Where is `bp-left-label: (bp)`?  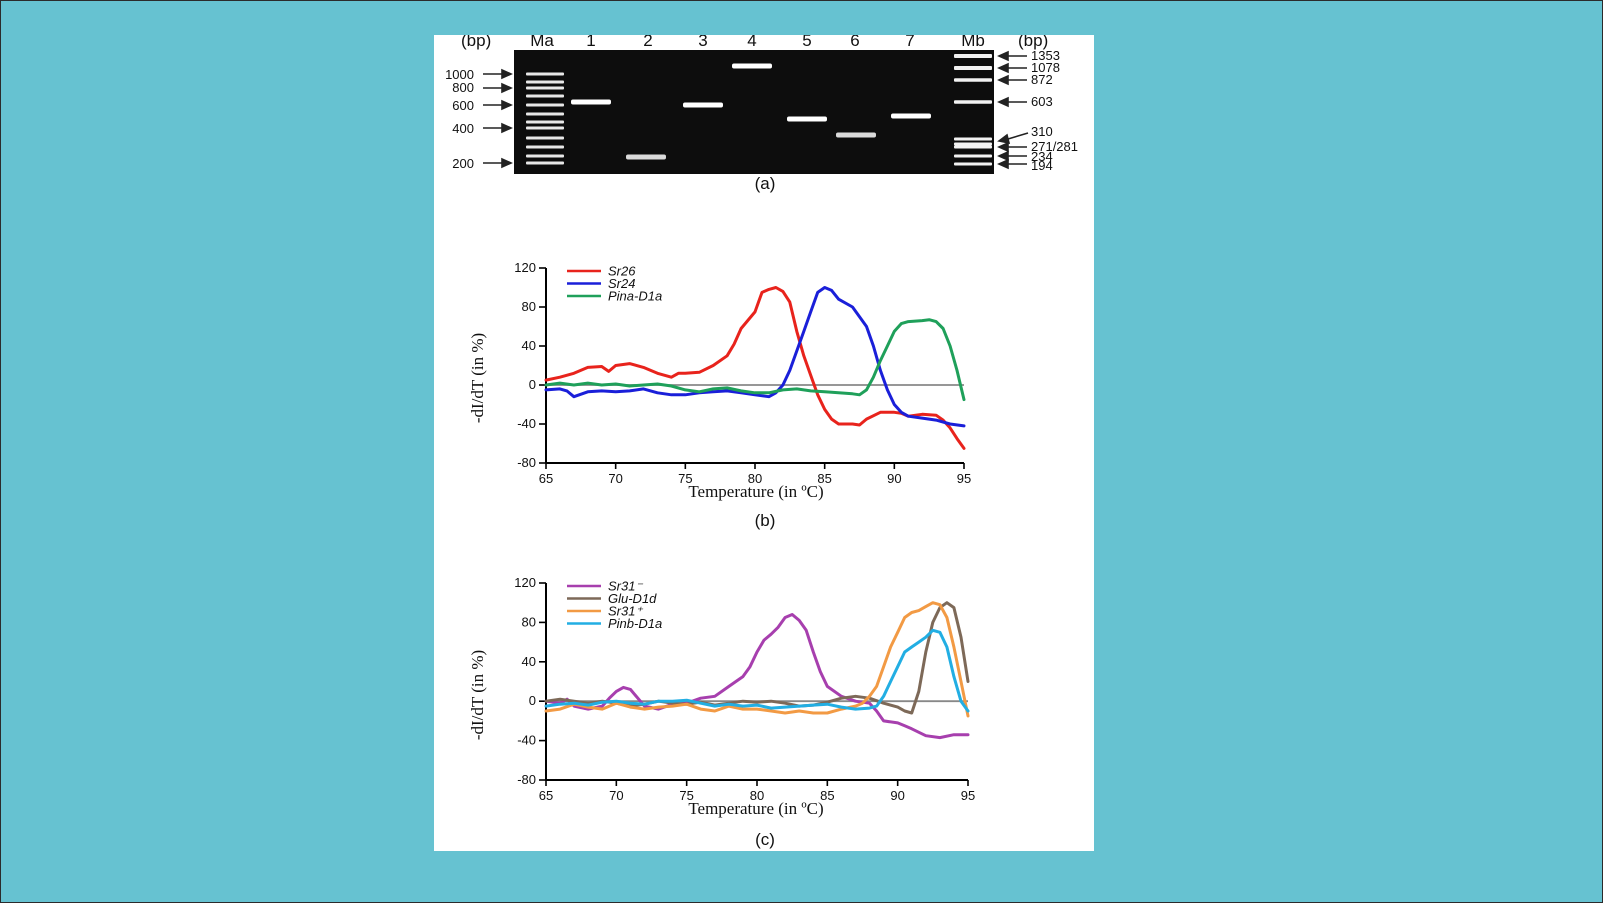 bp-left-label: (bp) is located at coordinates (476, 42).